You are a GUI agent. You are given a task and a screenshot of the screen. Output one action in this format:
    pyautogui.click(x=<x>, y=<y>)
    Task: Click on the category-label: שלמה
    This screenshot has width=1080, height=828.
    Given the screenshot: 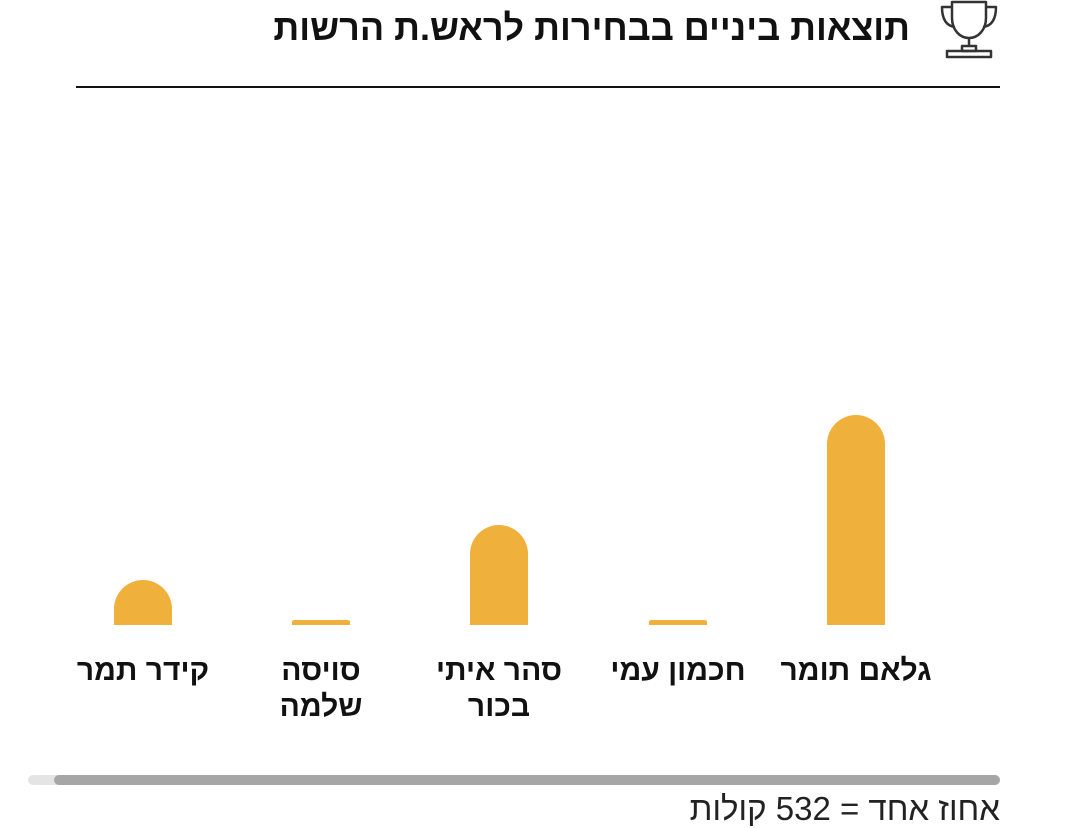 What is the action you would take?
    pyautogui.click(x=321, y=706)
    